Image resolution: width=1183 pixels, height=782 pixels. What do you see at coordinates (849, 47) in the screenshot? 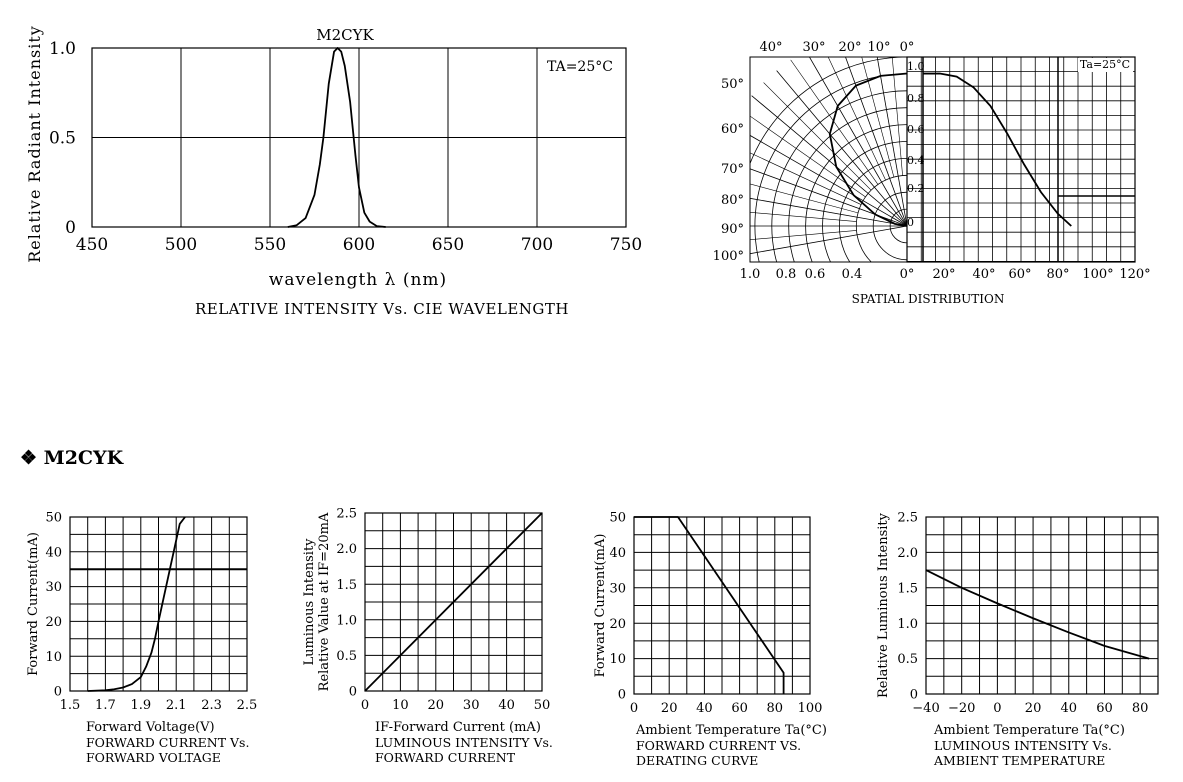
I see `polar-angle-label: 20°` at bounding box center [849, 47].